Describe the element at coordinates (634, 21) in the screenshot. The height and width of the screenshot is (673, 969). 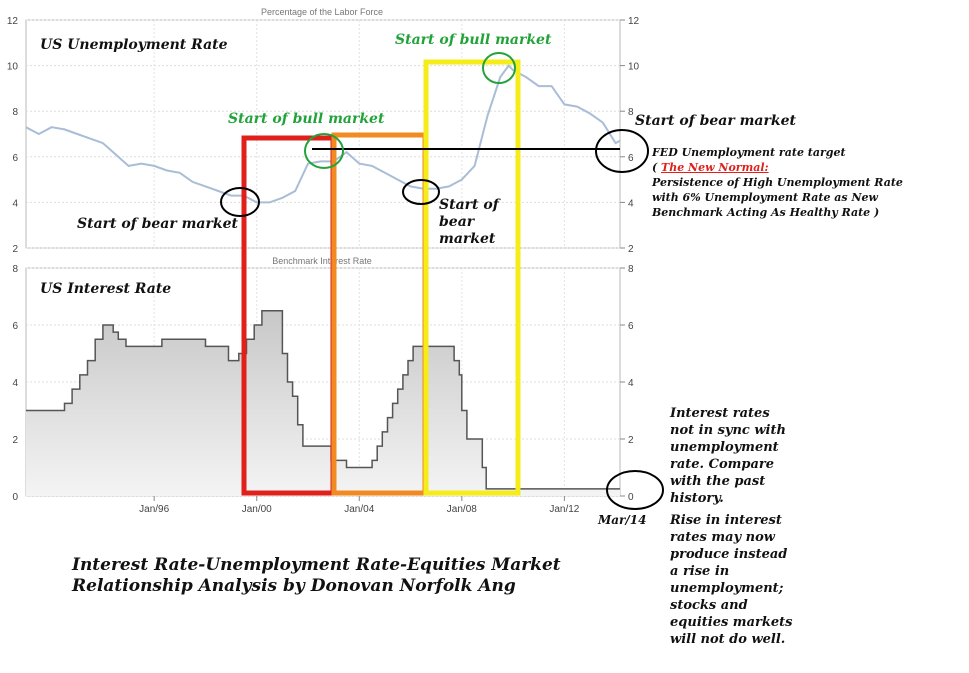
I see `y-tick-label-right: 12` at that location.